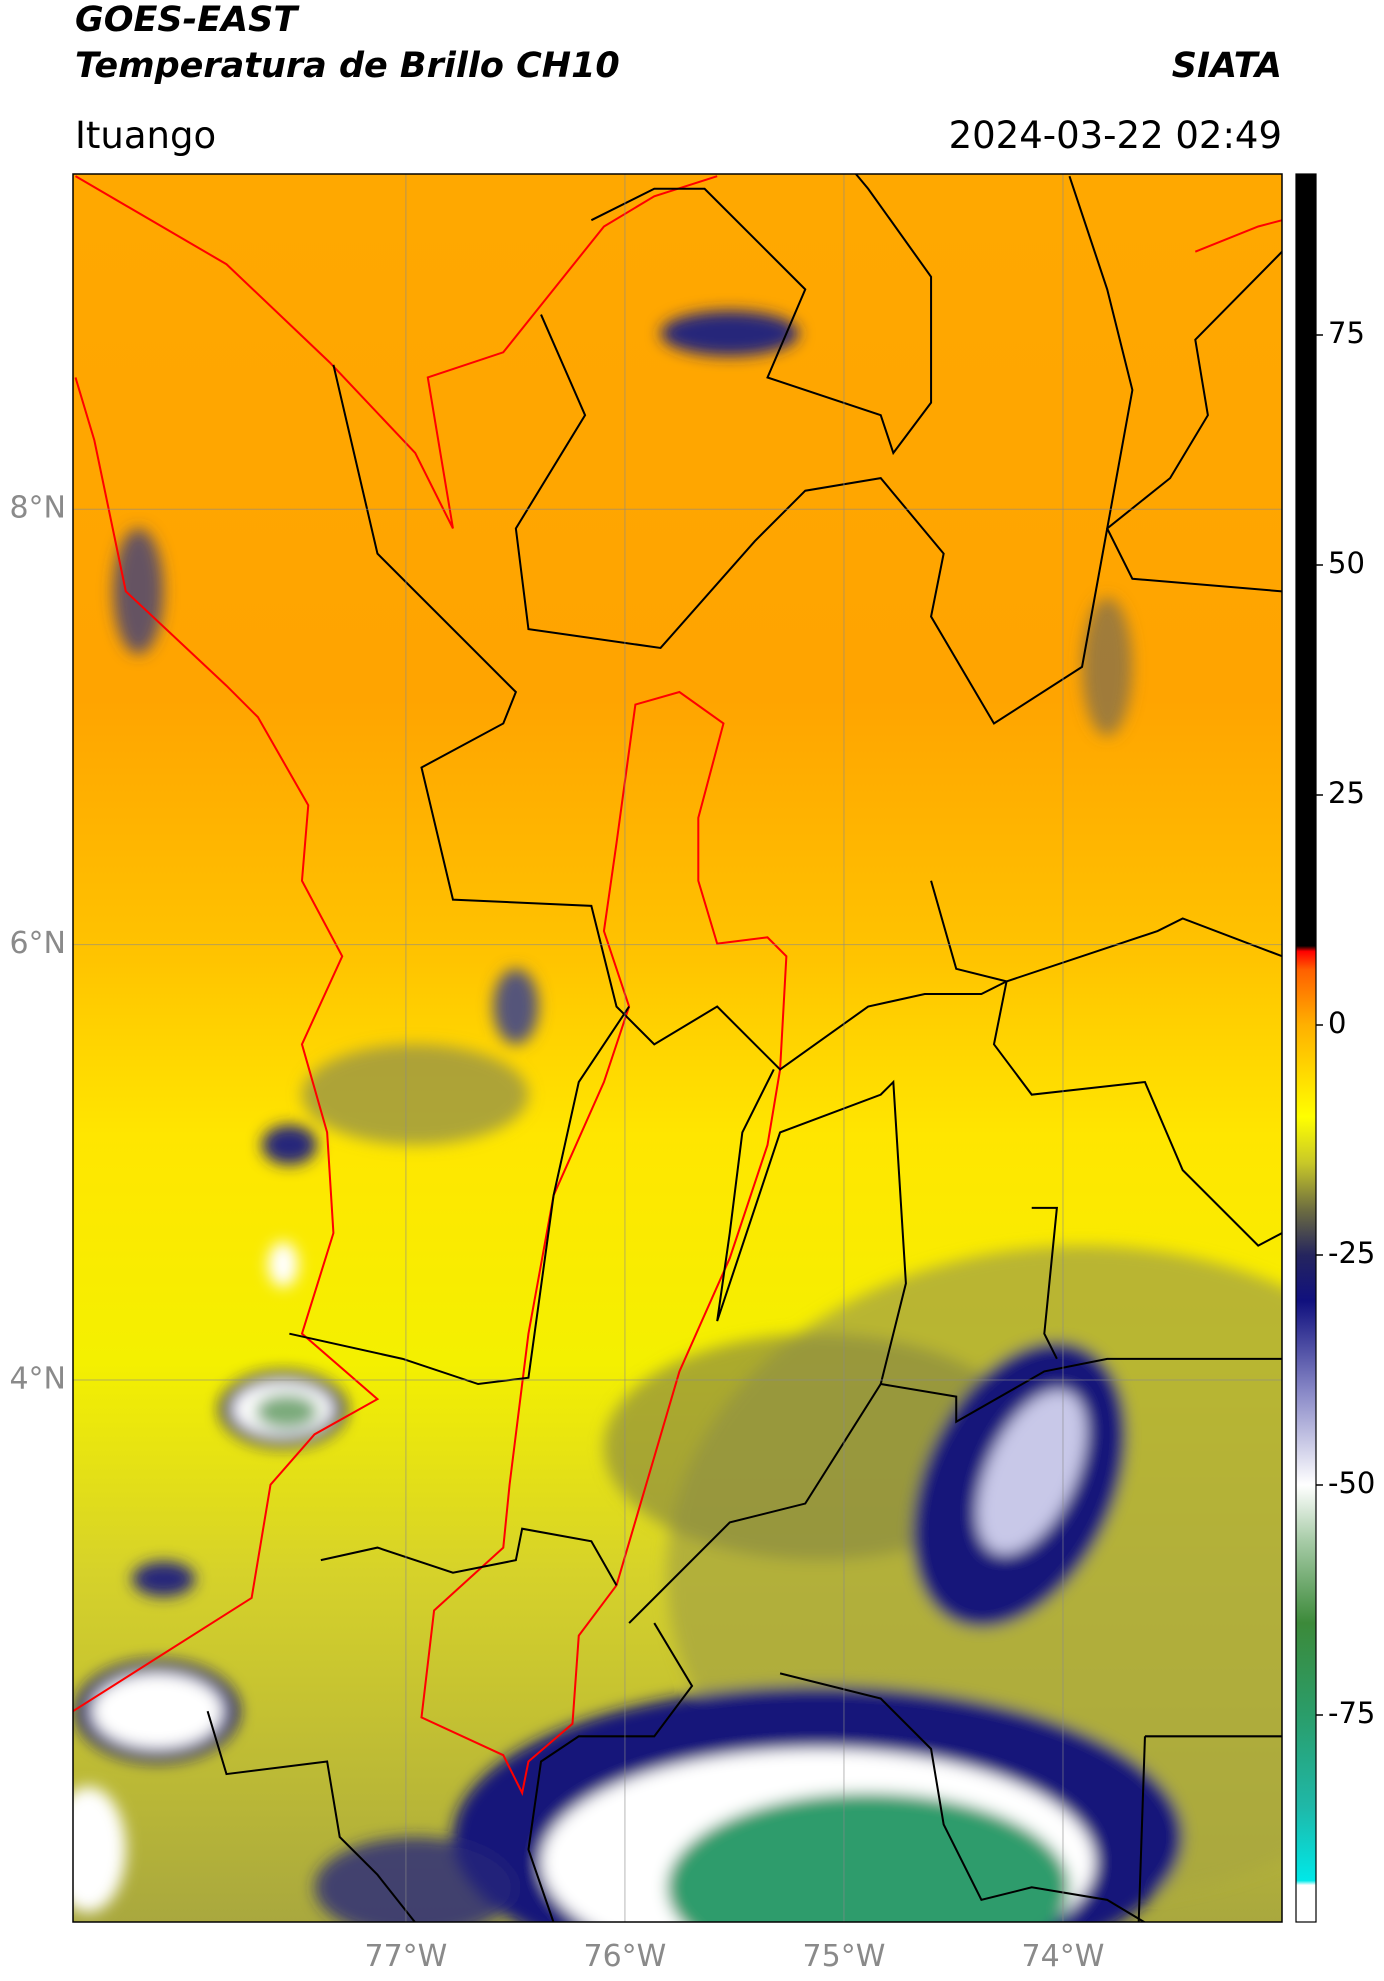  What do you see at coordinates (1346, 563) in the screenshot?
I see `colorbar-tick-label: 50` at bounding box center [1346, 563].